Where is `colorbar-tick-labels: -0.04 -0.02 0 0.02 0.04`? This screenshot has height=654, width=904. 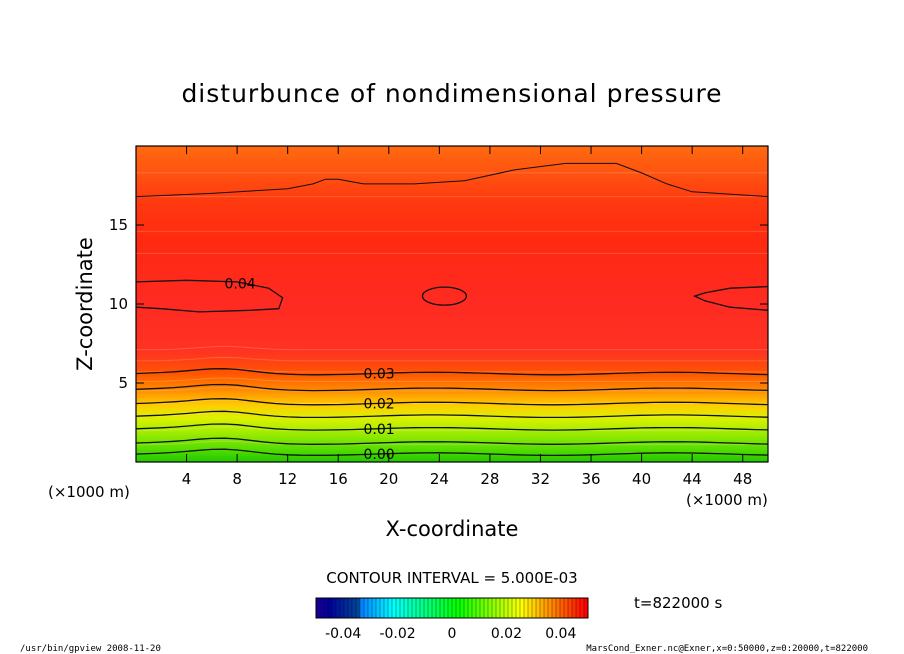 colorbar-tick-labels: -0.04 -0.02 0 0.02 0.04 is located at coordinates (450, 634).